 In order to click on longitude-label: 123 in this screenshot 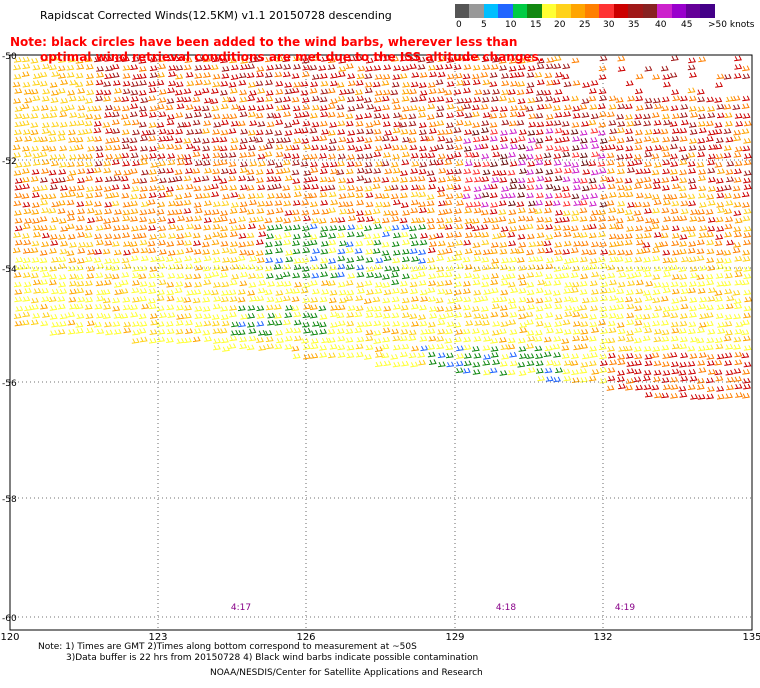, I will do `click(157, 637)`.